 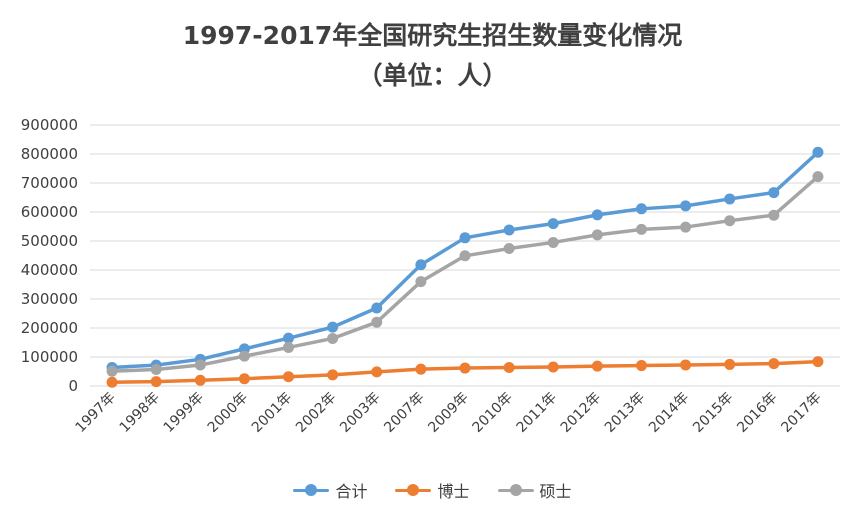 I want to click on y-tick-label: 600000, so click(x=49, y=212).